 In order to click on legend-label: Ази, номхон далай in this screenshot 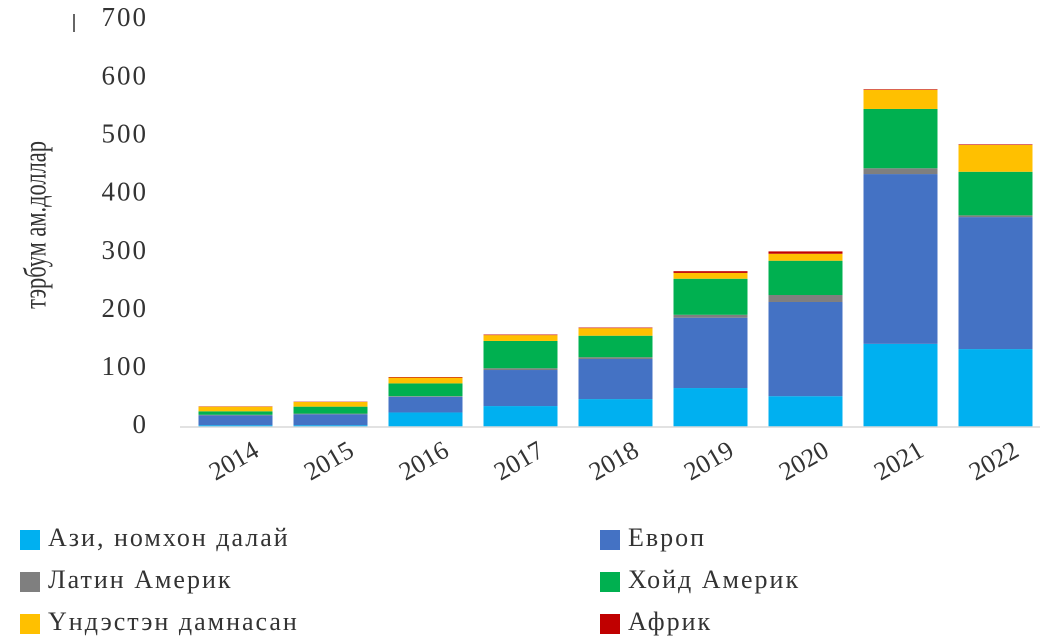, I will do `click(169, 537)`.